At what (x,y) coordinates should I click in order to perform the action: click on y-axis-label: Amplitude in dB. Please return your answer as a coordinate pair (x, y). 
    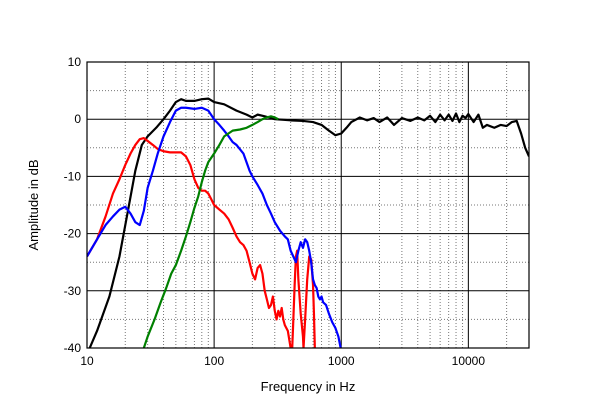
    Looking at the image, I should click on (33, 204).